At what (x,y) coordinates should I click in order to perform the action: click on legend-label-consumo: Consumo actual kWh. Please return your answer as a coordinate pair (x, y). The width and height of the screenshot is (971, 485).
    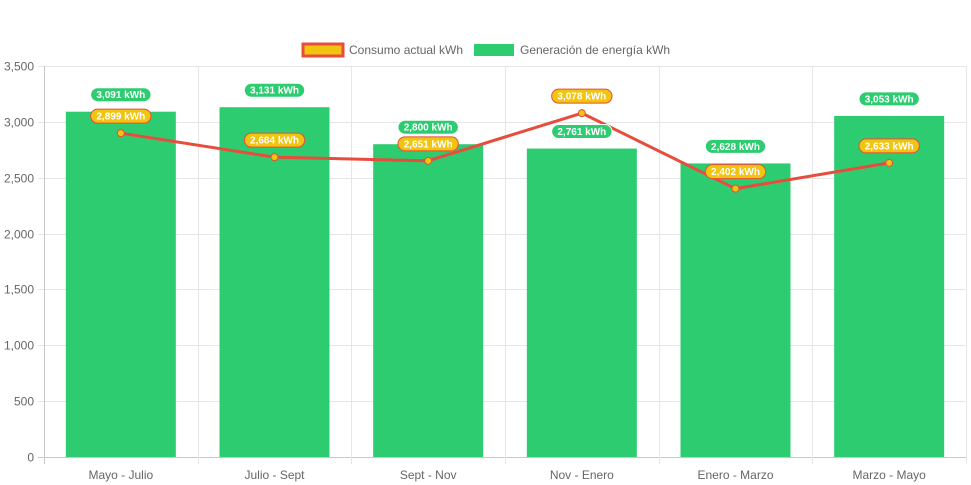
    Looking at the image, I should click on (406, 50).